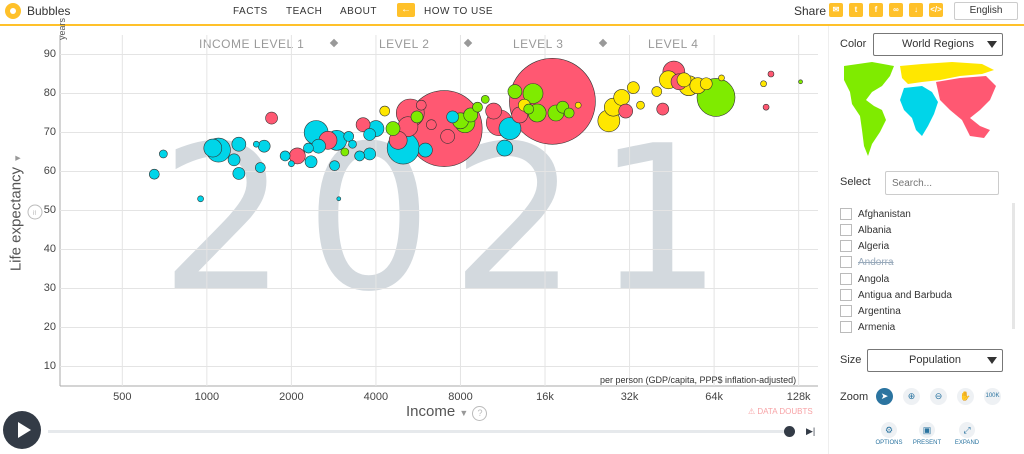  I want to click on list-item: Algeria, so click(864, 247).